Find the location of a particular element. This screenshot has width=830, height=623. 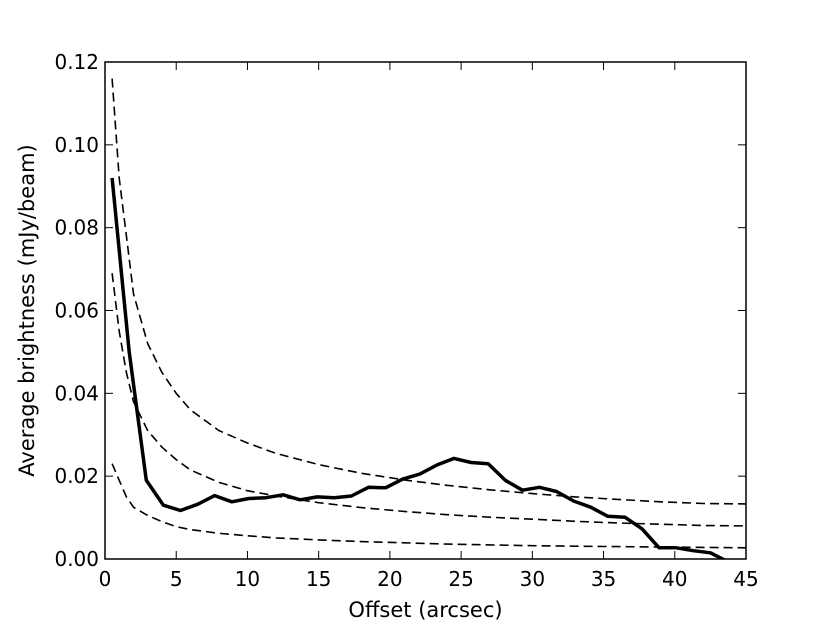

x-axis-title: Offset (arcsec) is located at coordinates (425, 610).